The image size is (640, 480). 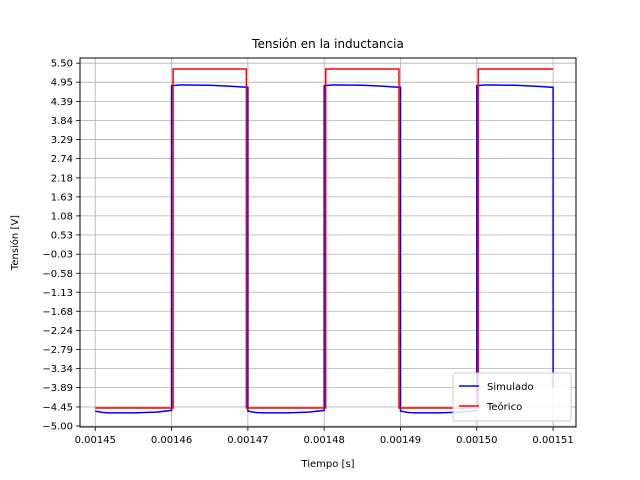 What do you see at coordinates (57, 369) in the screenshot?
I see `y-tick-label: −3.34` at bounding box center [57, 369].